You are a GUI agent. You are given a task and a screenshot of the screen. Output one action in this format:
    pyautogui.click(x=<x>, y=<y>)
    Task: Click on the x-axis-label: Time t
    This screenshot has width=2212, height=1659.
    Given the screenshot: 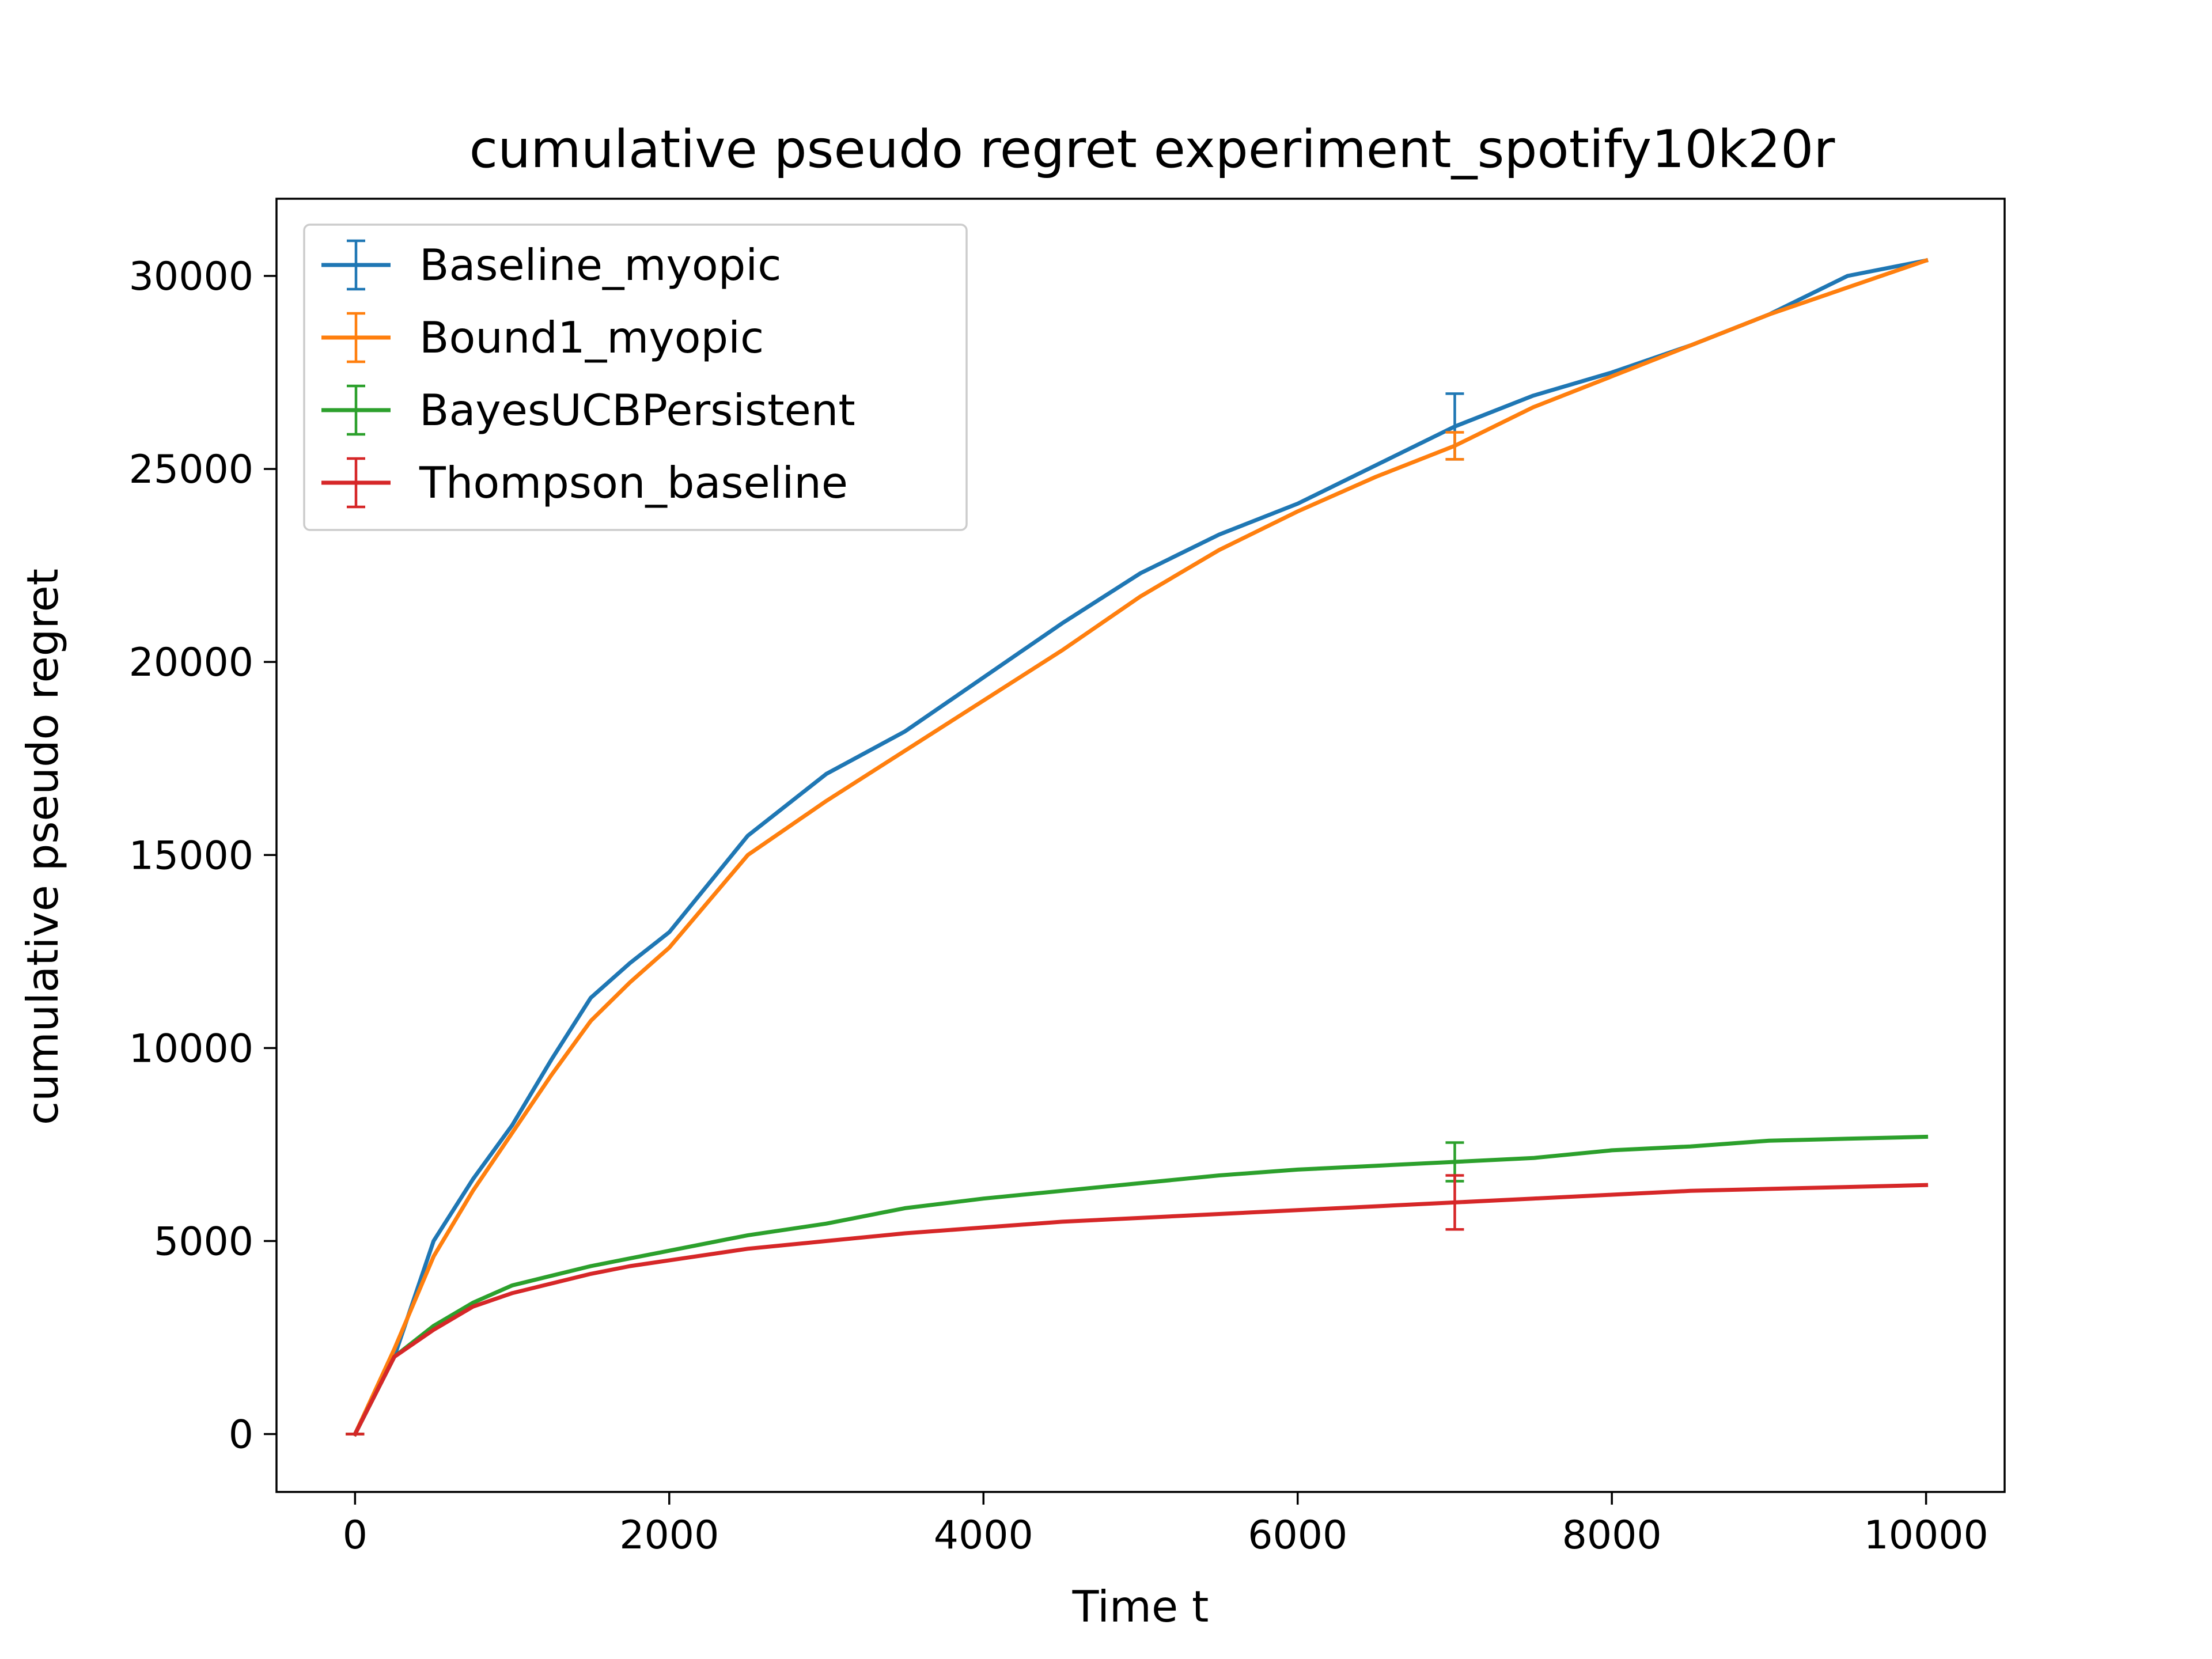 What is the action you would take?
    pyautogui.click(x=1140, y=1606)
    